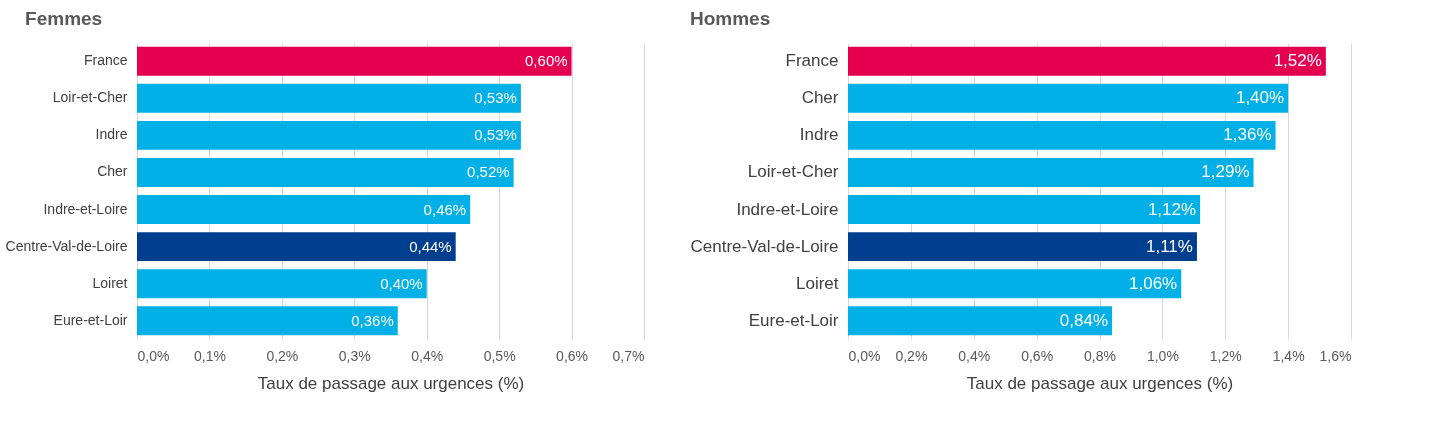  Describe the element at coordinates (628, 355) in the screenshot. I see `x-tick-label: 0,7%` at that location.